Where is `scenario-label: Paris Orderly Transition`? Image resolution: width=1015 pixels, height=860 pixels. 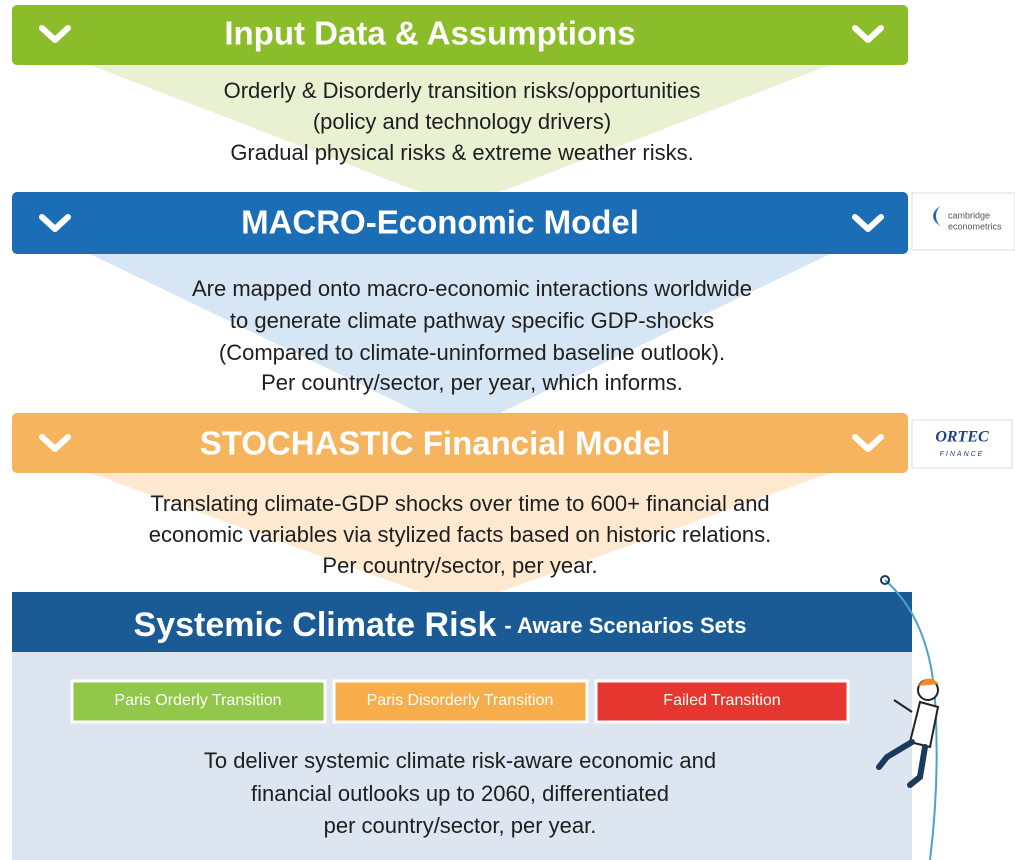
scenario-label: Paris Orderly Transition is located at coordinates (197, 700).